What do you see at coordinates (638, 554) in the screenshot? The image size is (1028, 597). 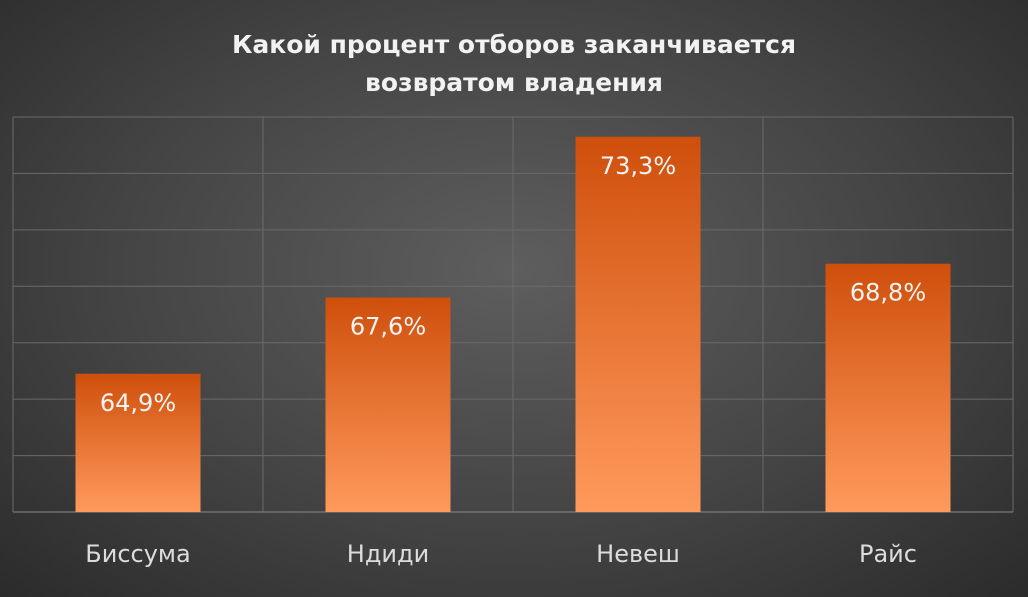 I see `x-tick-label: Невеш` at bounding box center [638, 554].